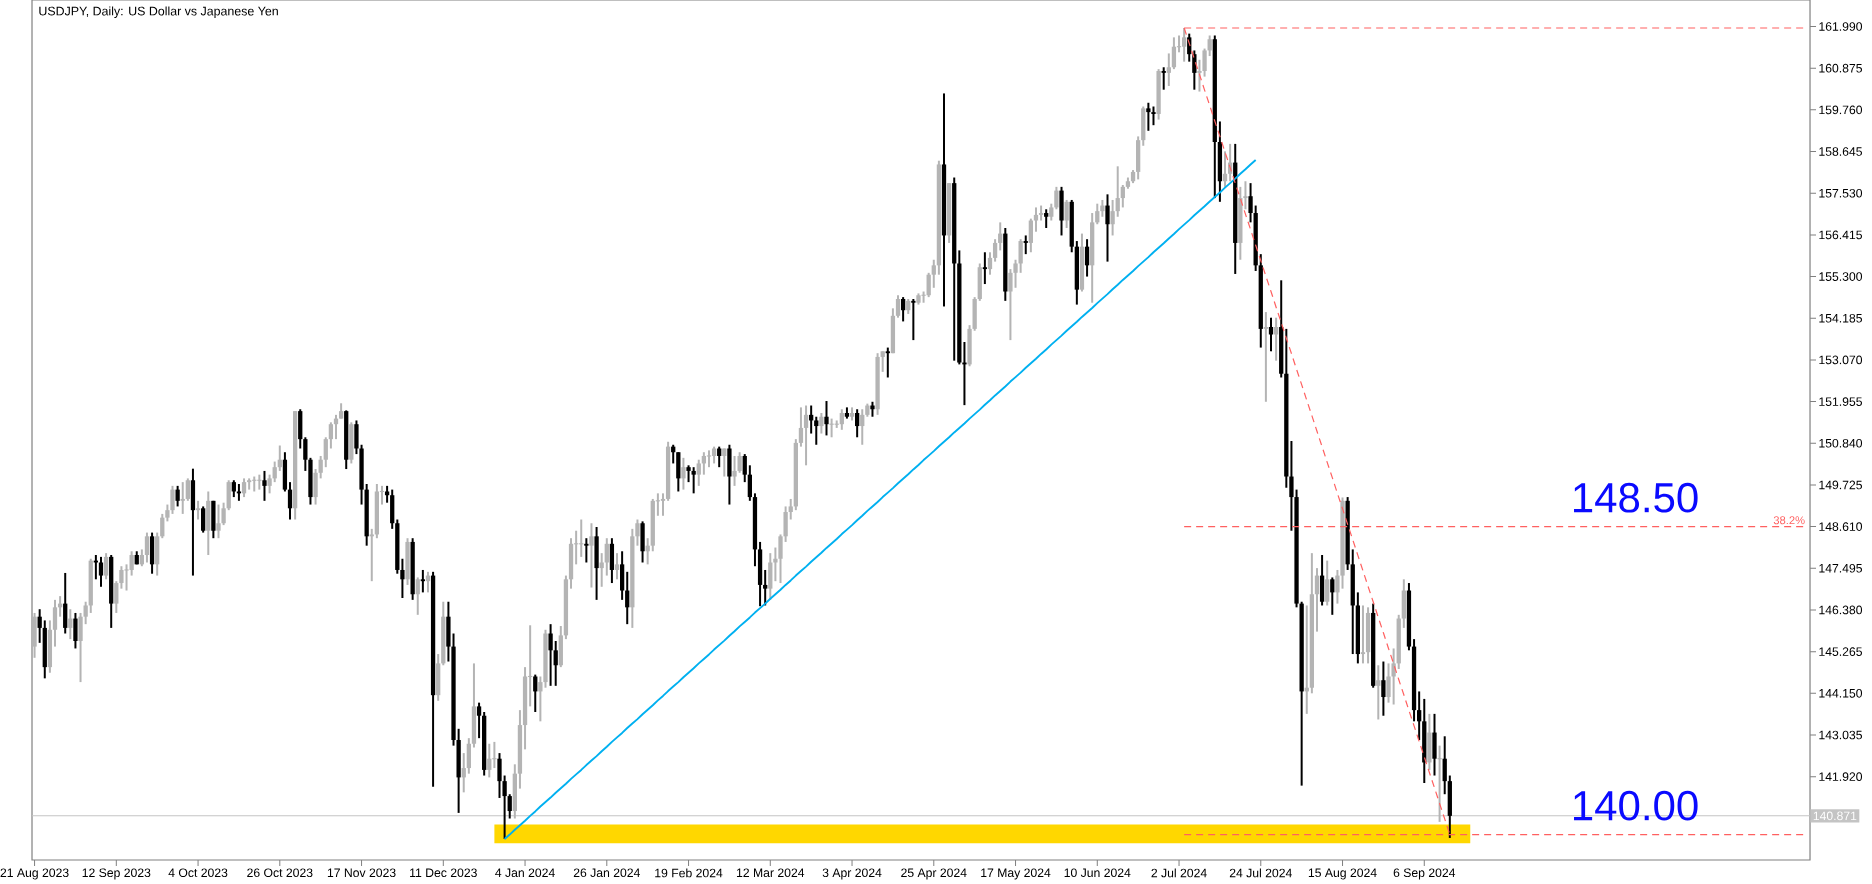 The image size is (1872, 884). Describe the element at coordinates (1636, 497) in the screenshot. I see `annotation: 148.50` at that location.